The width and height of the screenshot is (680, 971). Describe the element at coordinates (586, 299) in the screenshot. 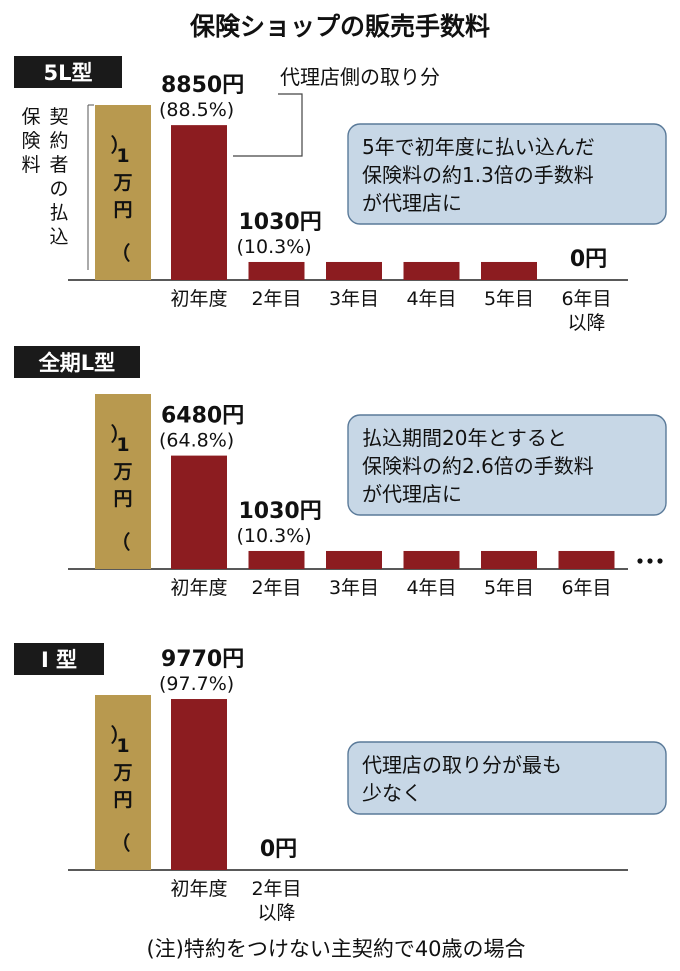

I see `tick-label-0-5: 6年目` at that location.